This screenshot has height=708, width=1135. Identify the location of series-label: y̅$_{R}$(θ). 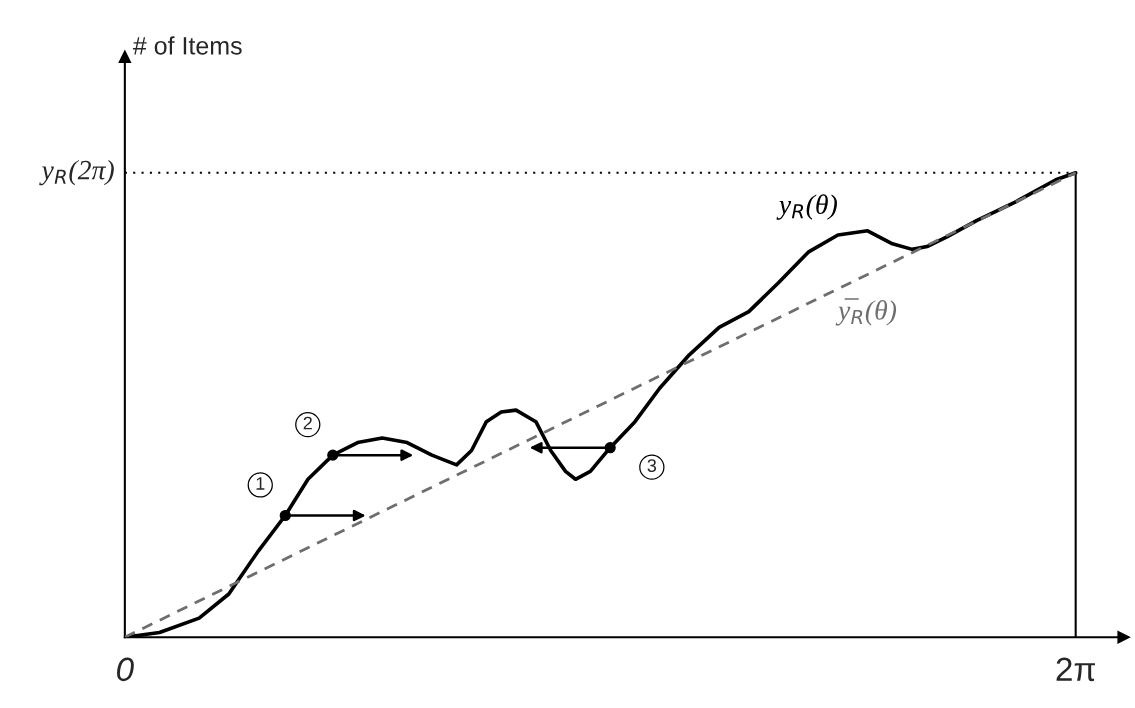
(866, 312).